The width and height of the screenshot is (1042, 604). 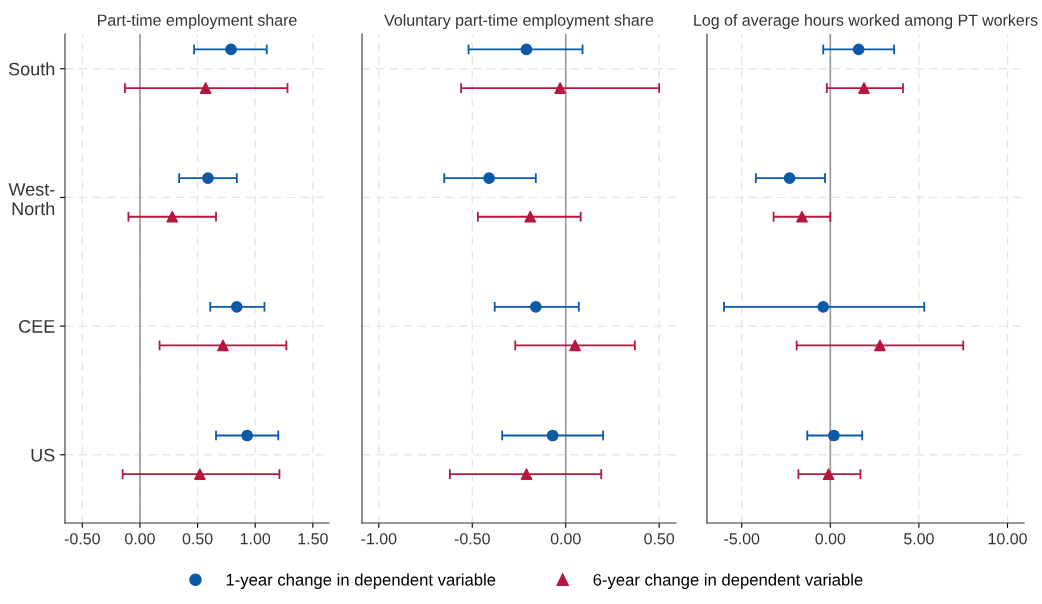 What do you see at coordinates (919, 539) in the screenshot?
I see `x-tick-label: 5.00` at bounding box center [919, 539].